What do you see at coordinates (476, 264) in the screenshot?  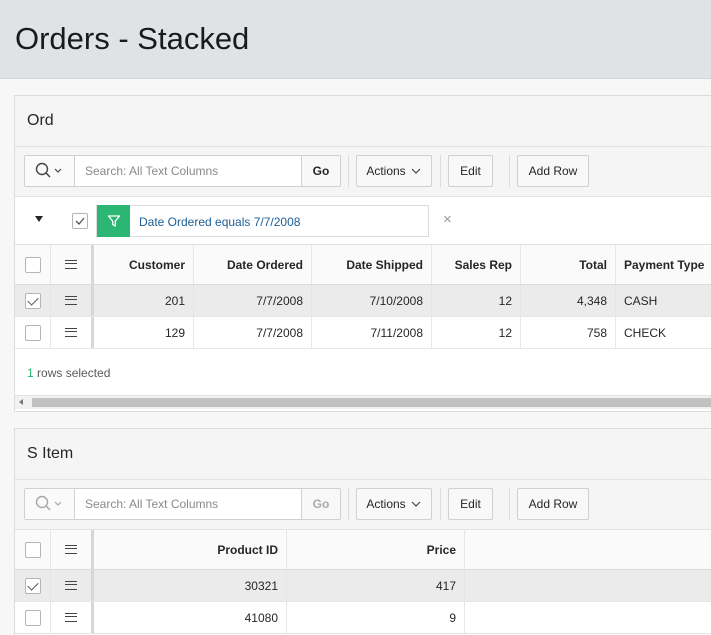 I see `column-header-sales-rep: Sales Rep` at bounding box center [476, 264].